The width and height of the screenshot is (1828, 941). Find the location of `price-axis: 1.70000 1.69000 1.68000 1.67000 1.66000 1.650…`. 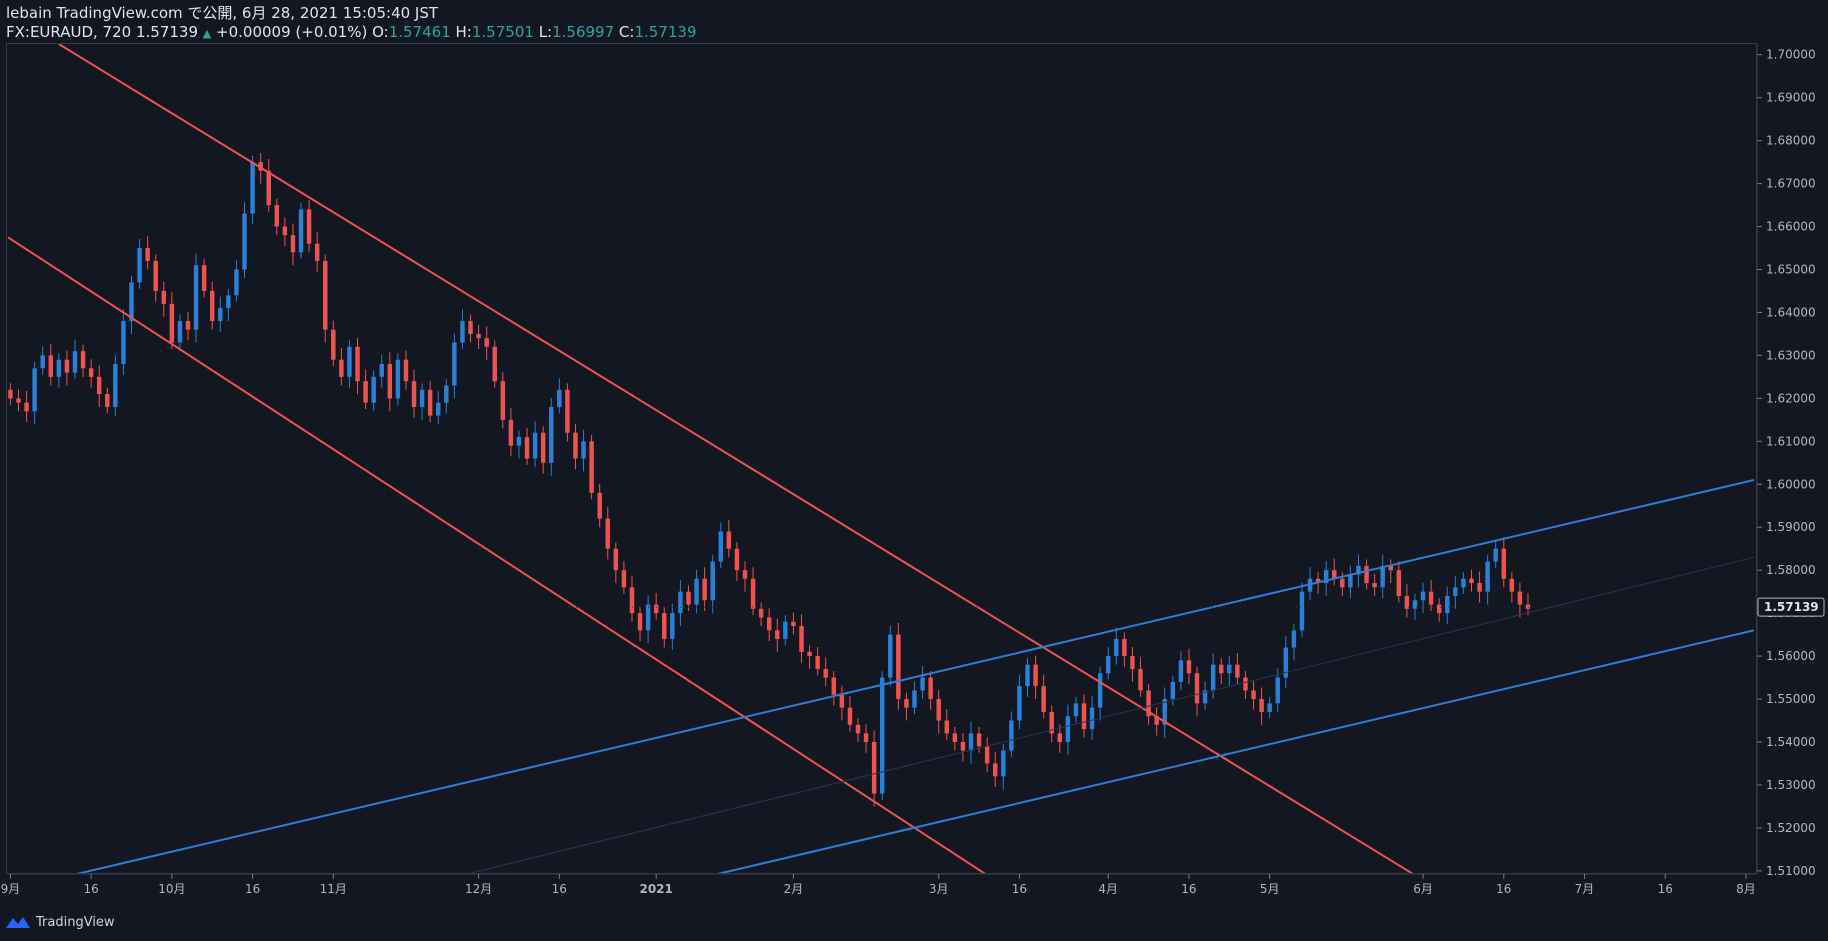

price-axis: 1.70000 1.69000 1.68000 1.67000 1.66000 1.650… is located at coordinates (1786, 461).